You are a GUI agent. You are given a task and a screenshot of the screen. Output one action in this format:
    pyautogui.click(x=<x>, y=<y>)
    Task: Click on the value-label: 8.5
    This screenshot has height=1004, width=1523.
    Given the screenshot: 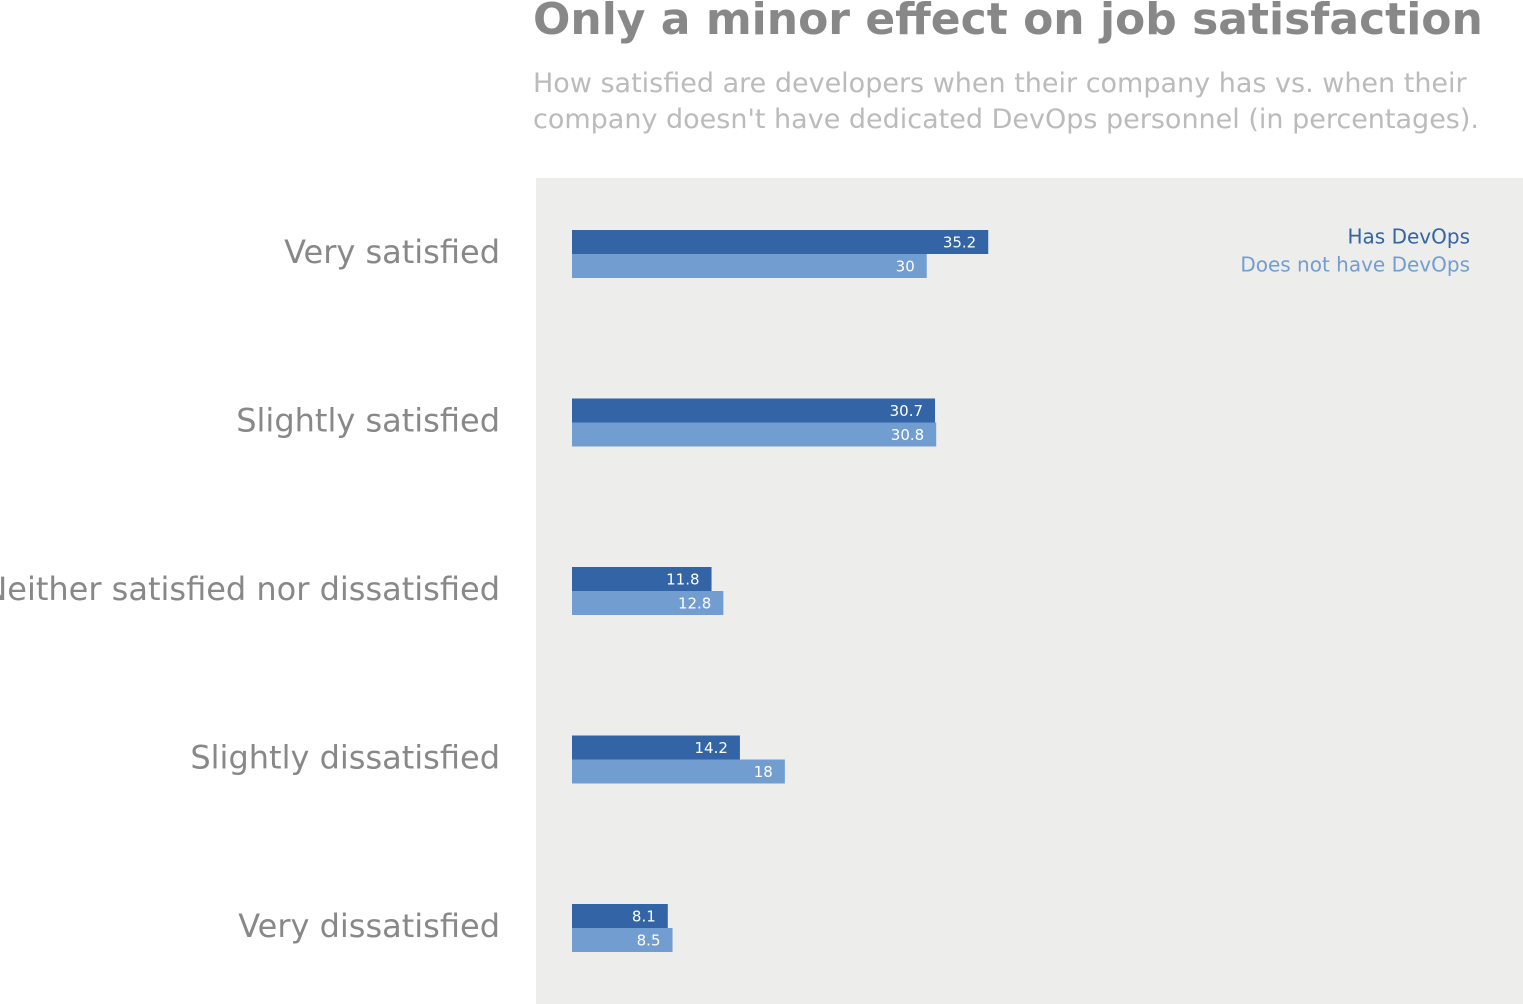 What is the action you would take?
    pyautogui.click(x=649, y=941)
    